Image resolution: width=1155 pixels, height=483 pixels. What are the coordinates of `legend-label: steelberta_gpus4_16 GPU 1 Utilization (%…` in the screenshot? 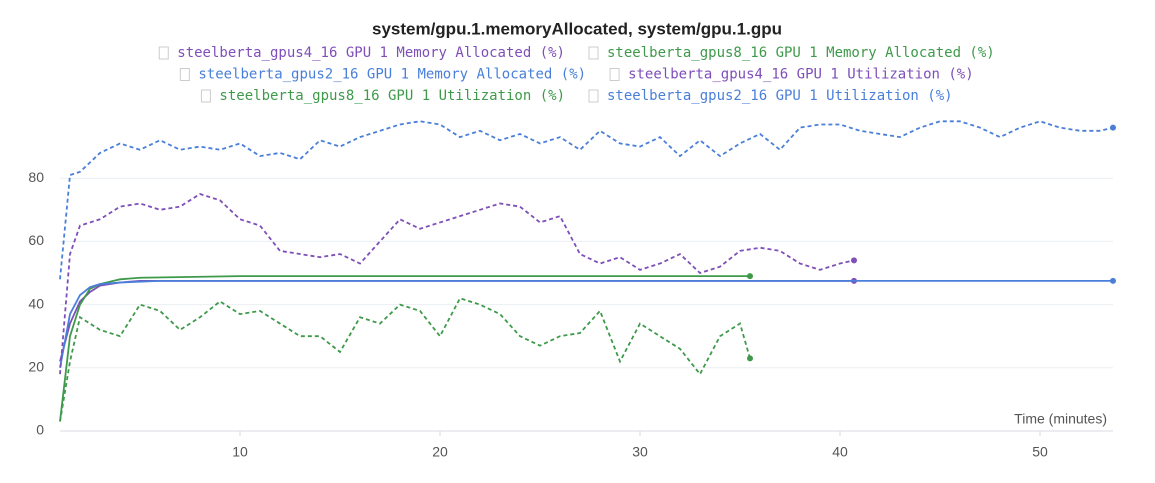 It's located at (801, 75).